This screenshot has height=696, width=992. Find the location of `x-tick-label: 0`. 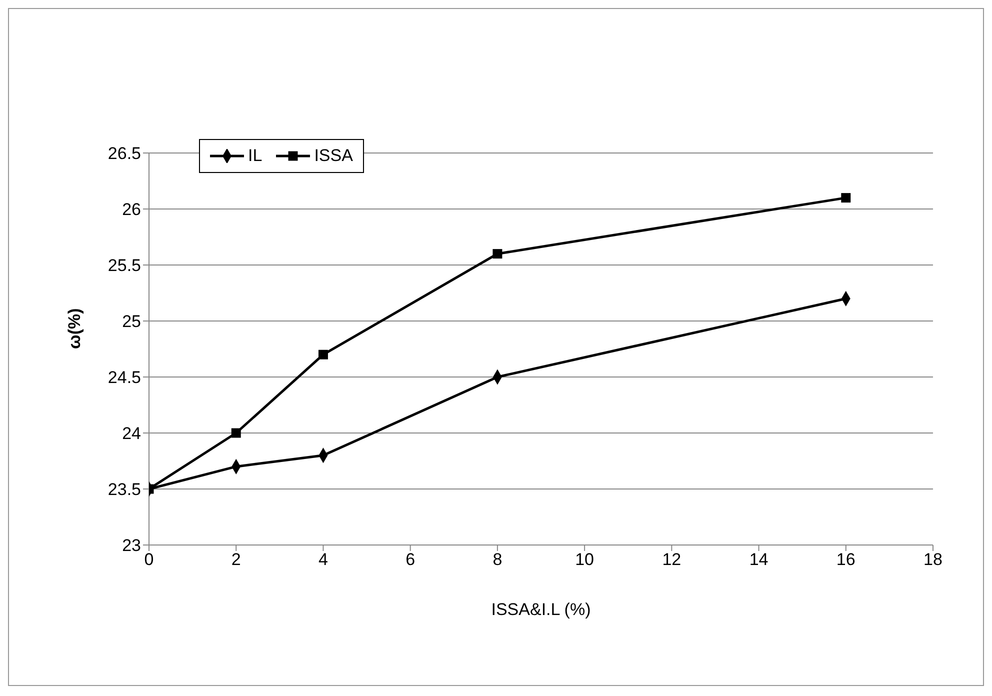

x-tick-label: 0 is located at coordinates (149, 560).